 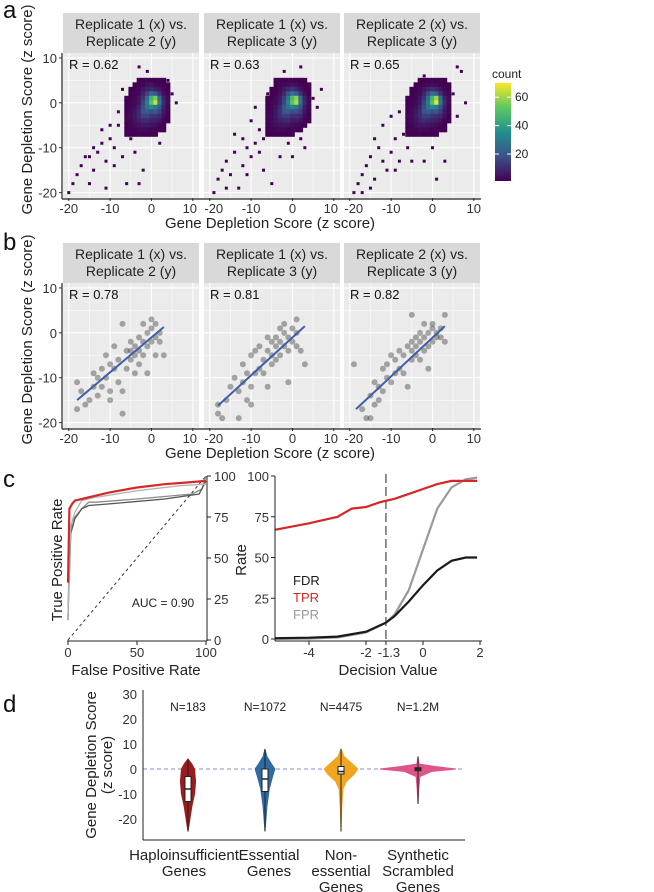 What do you see at coordinates (131, 24) in the screenshot?
I see `strip-title-line: Replicate 1 (x) vs.` at bounding box center [131, 24].